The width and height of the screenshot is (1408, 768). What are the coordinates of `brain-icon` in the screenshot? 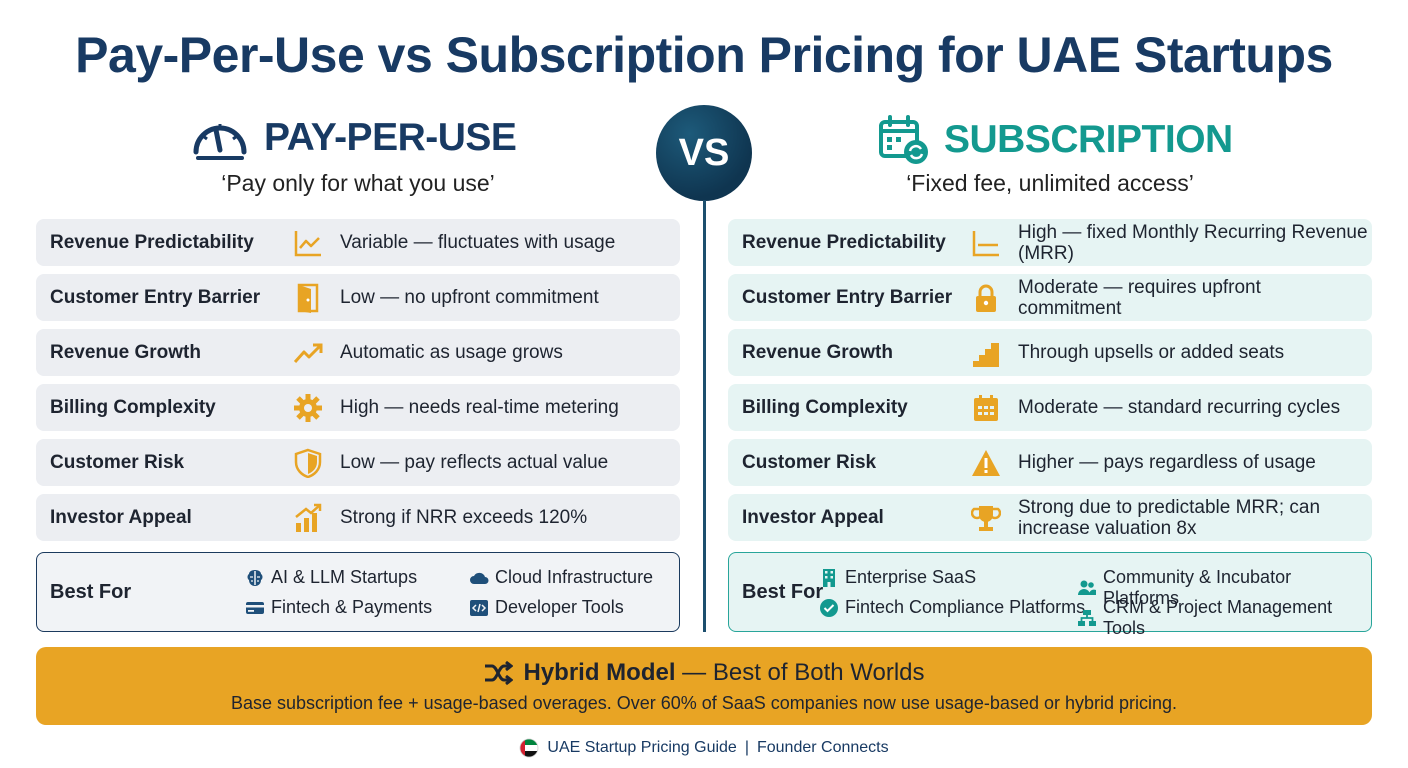 It's located at (255, 577).